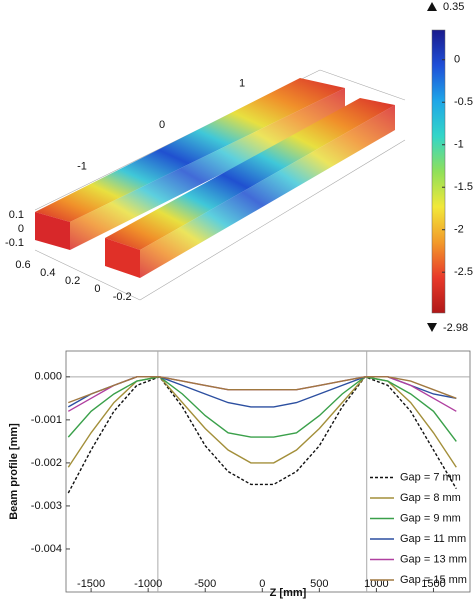 This screenshot has height=599, width=474. I want to click on x-tick-label: 500, so click(319, 584).